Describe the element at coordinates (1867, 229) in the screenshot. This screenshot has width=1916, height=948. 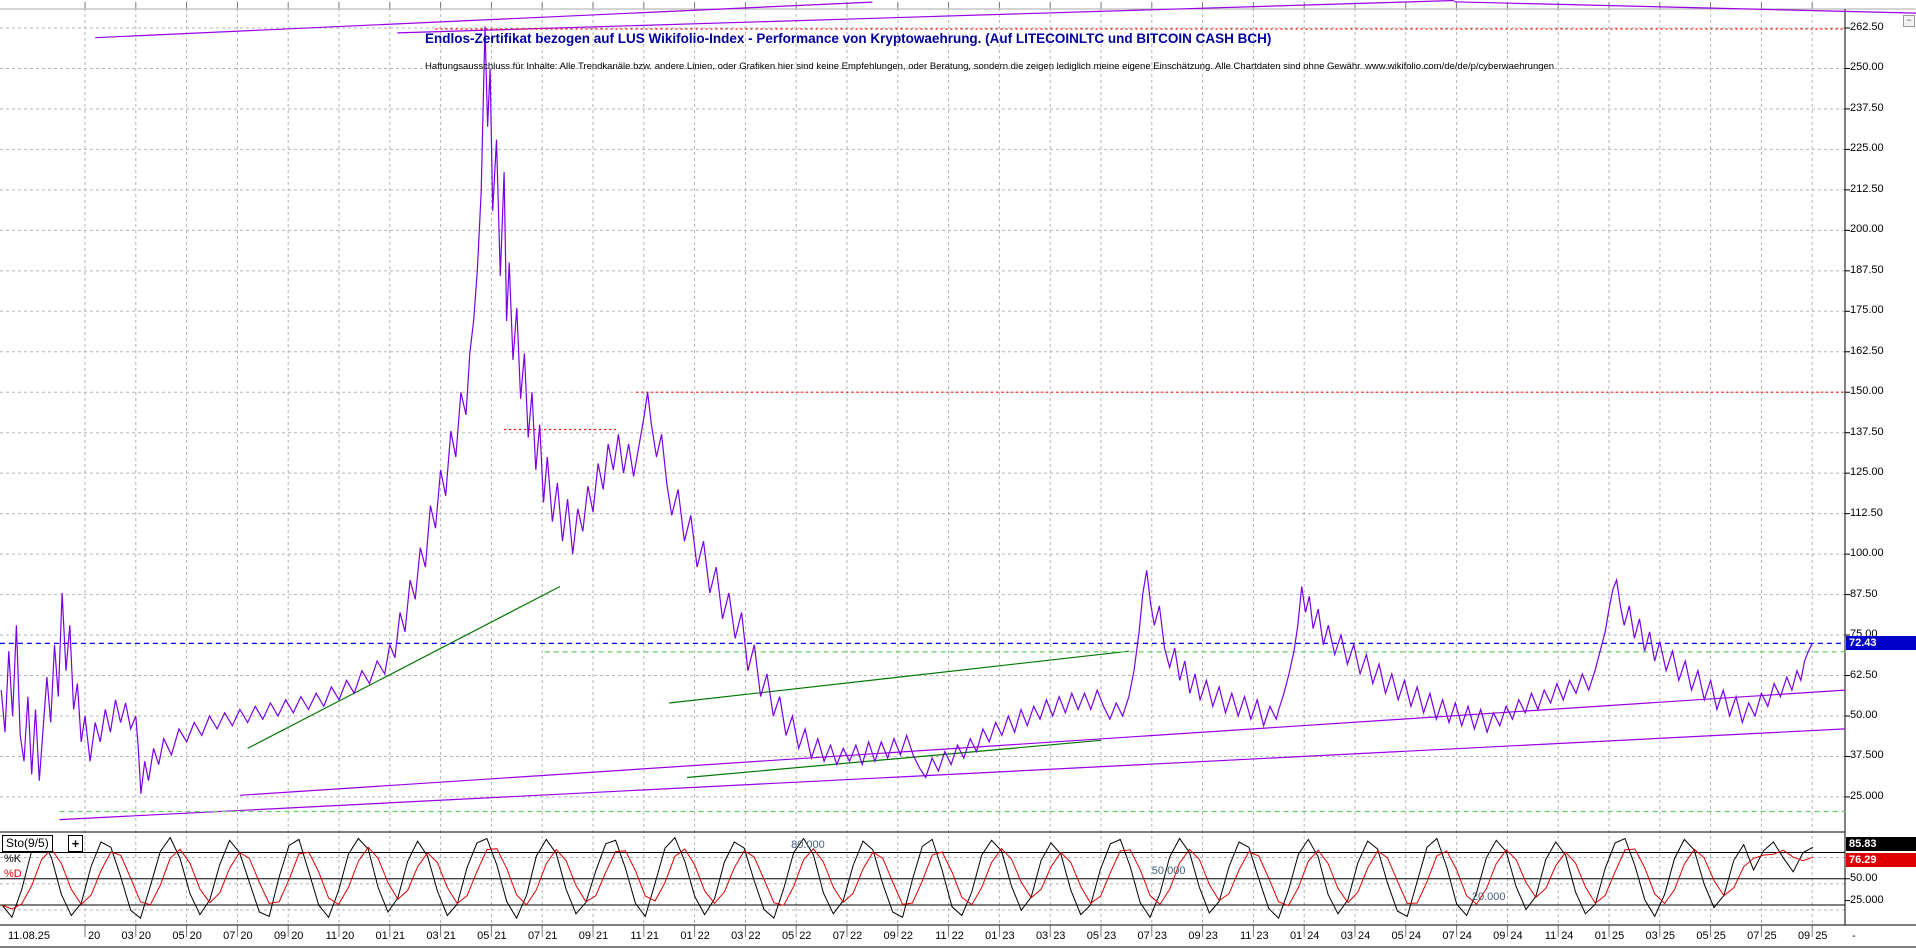
I see `price-axis-label: 200.00` at that location.